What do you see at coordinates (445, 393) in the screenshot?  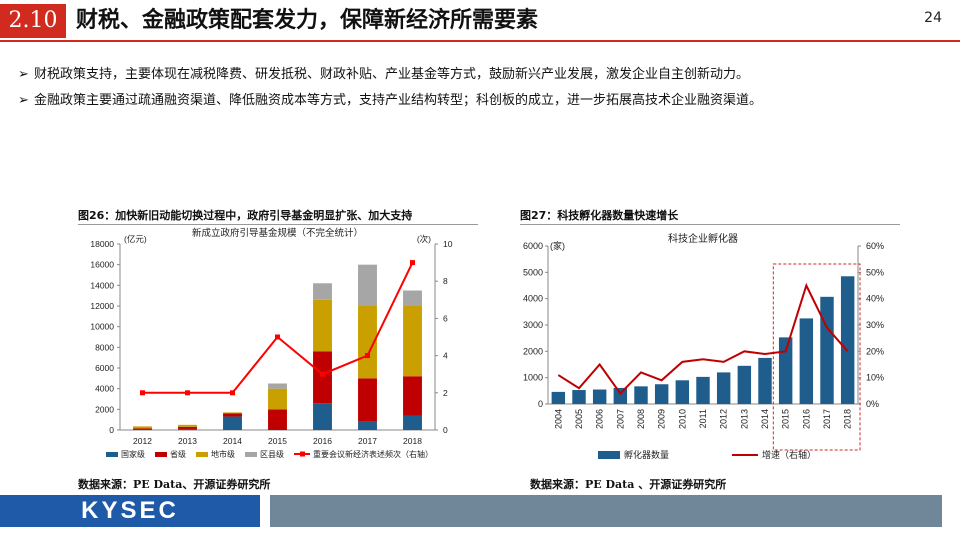 I see `y2-tick-label: 2` at bounding box center [445, 393].